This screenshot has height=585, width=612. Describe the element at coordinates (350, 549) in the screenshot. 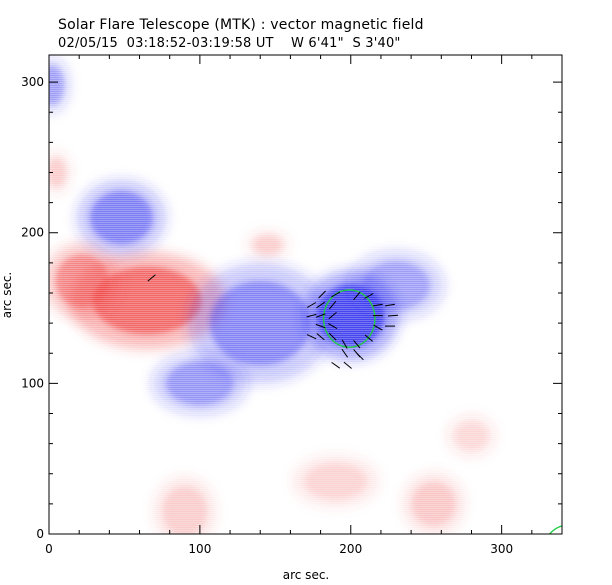

I see `x-tick-label: 200` at that location.